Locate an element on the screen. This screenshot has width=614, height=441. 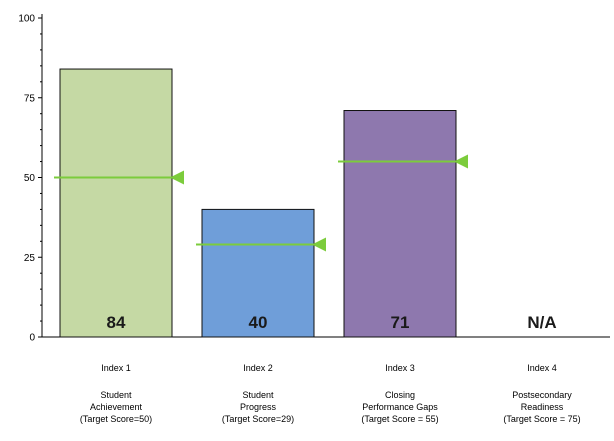
value-labels: 84 40 71 N/A is located at coordinates (332, 322).